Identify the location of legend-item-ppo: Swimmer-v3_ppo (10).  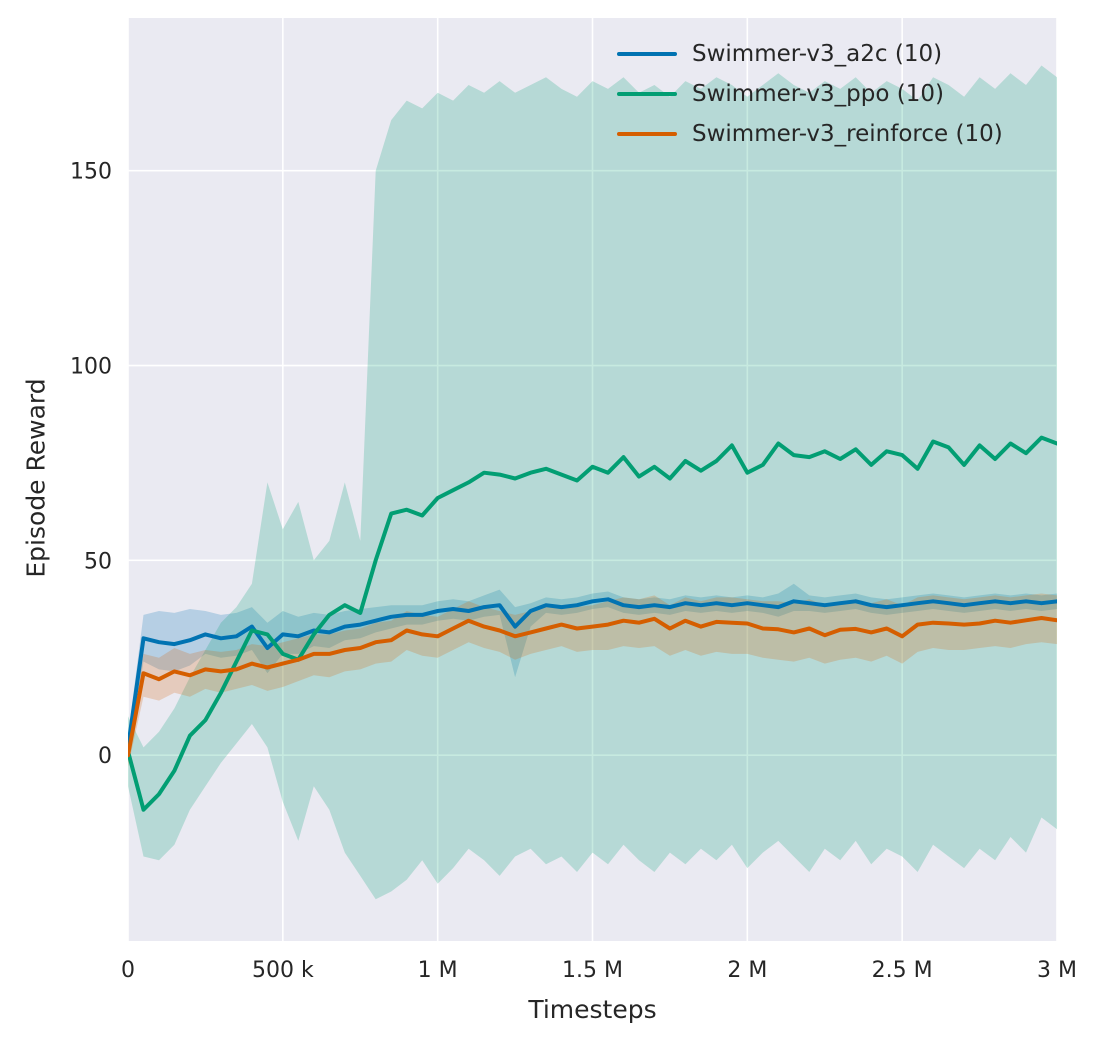
(810, 94).